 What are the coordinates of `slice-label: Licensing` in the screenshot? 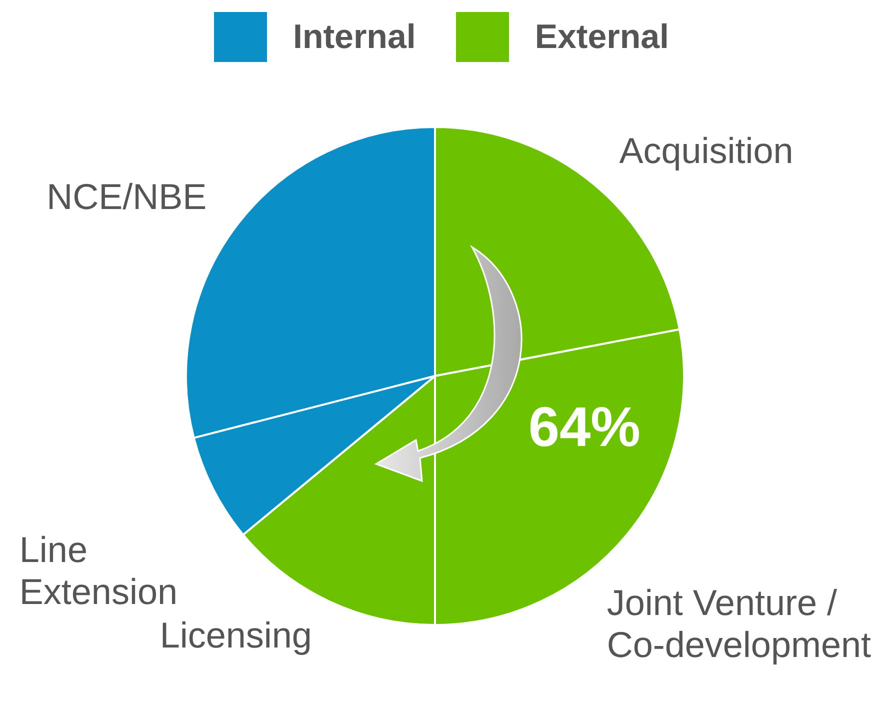 It's located at (236, 635).